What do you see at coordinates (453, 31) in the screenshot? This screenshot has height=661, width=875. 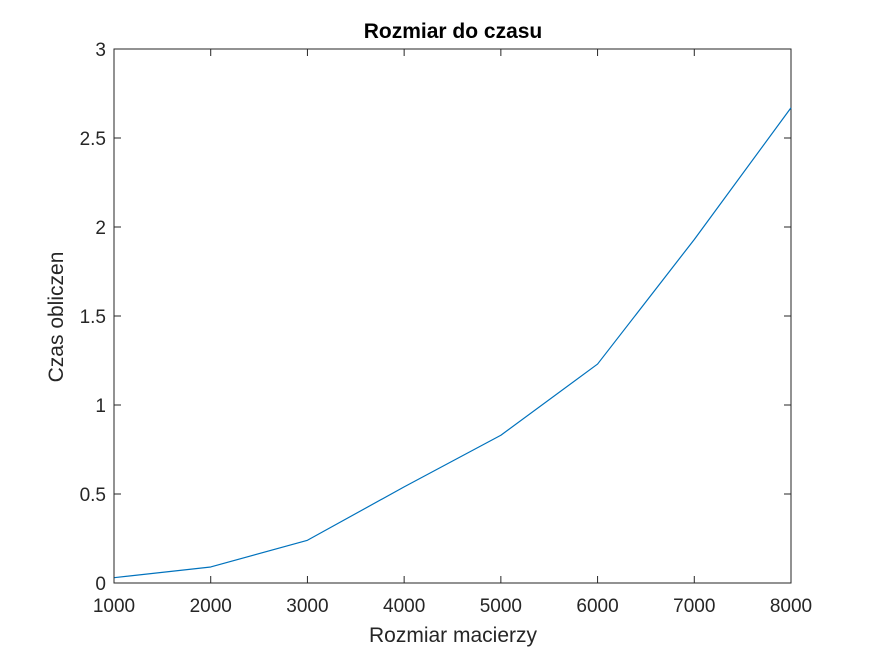 I see `chart-title: Rozmiar do czasu` at bounding box center [453, 31].